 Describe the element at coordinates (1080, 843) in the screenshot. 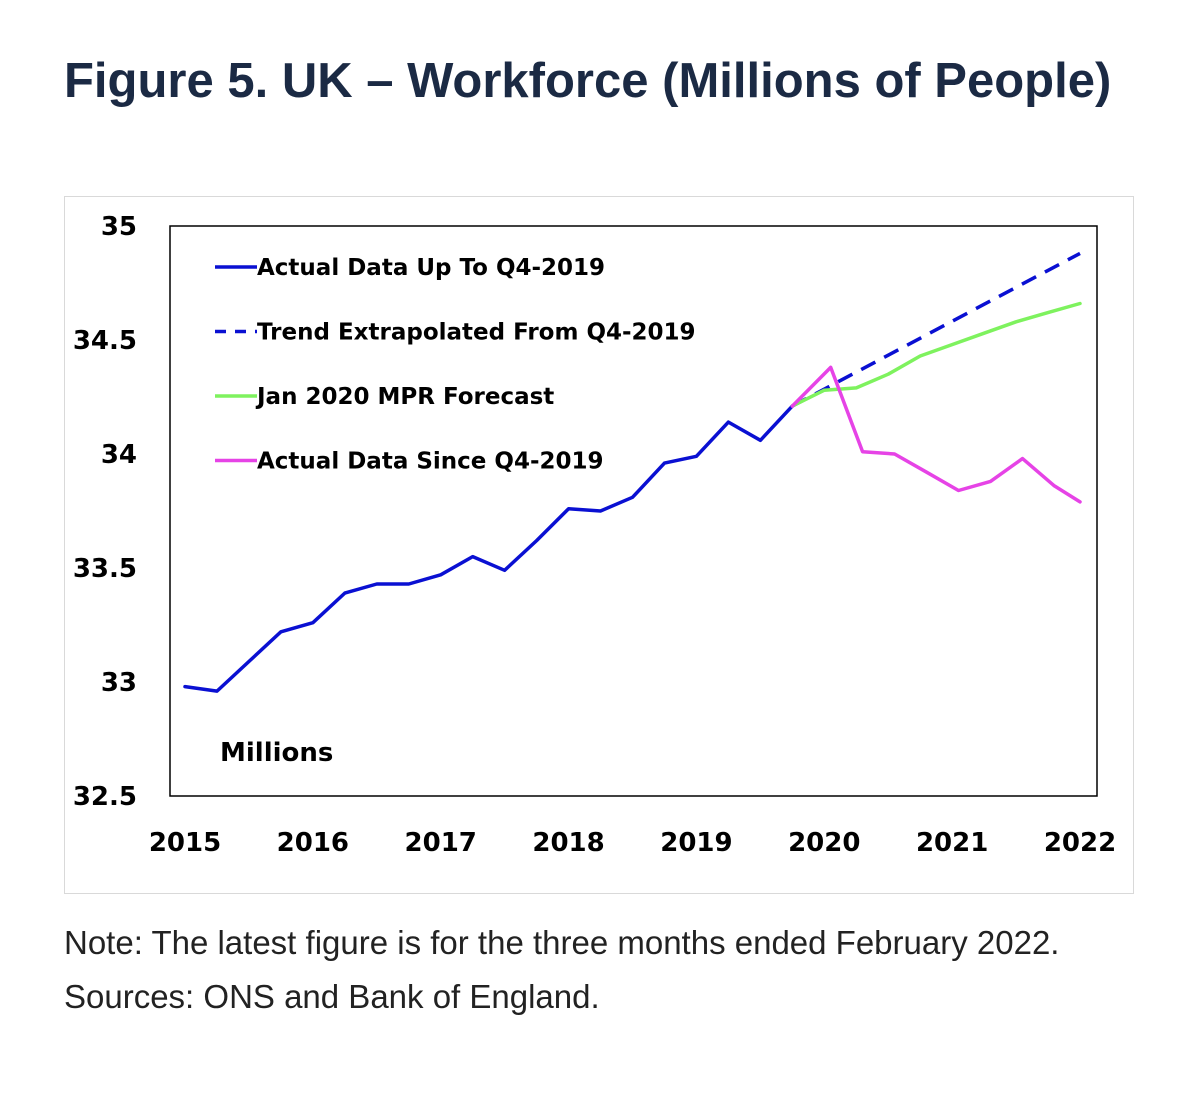

I see `x-tick-label: 2022` at that location.